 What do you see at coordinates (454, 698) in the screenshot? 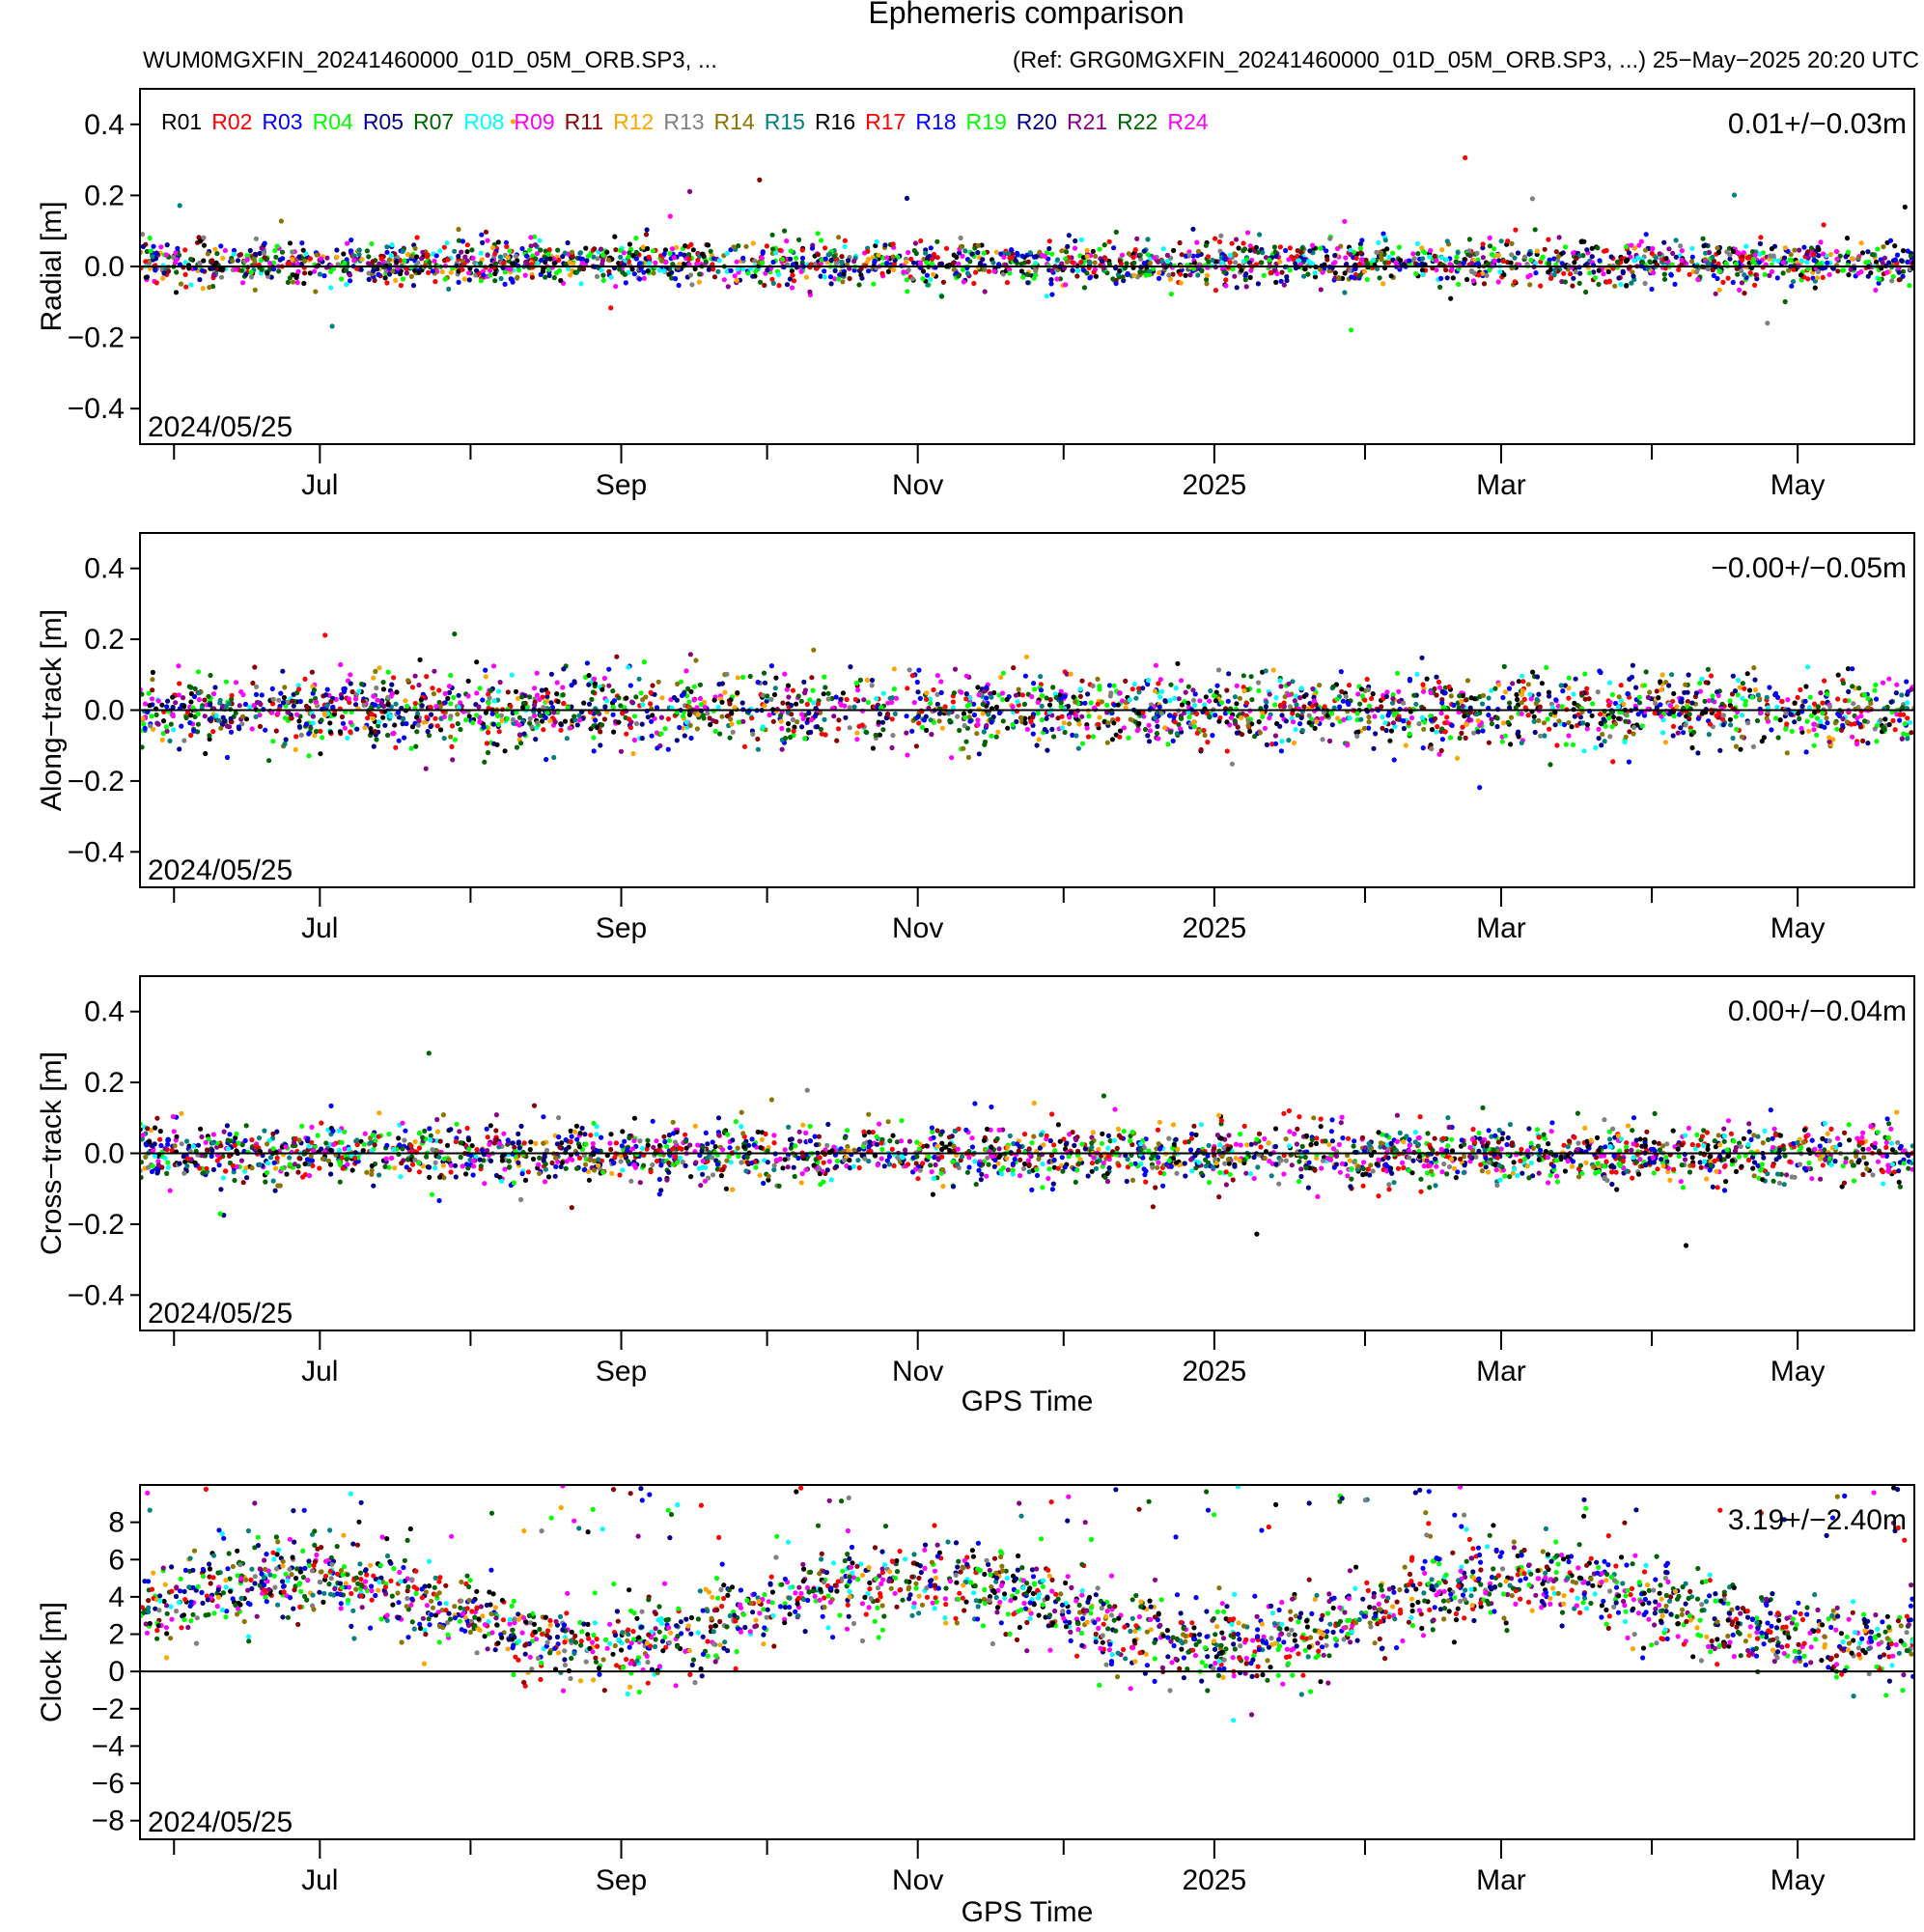
I see `point-R04` at bounding box center [454, 698].